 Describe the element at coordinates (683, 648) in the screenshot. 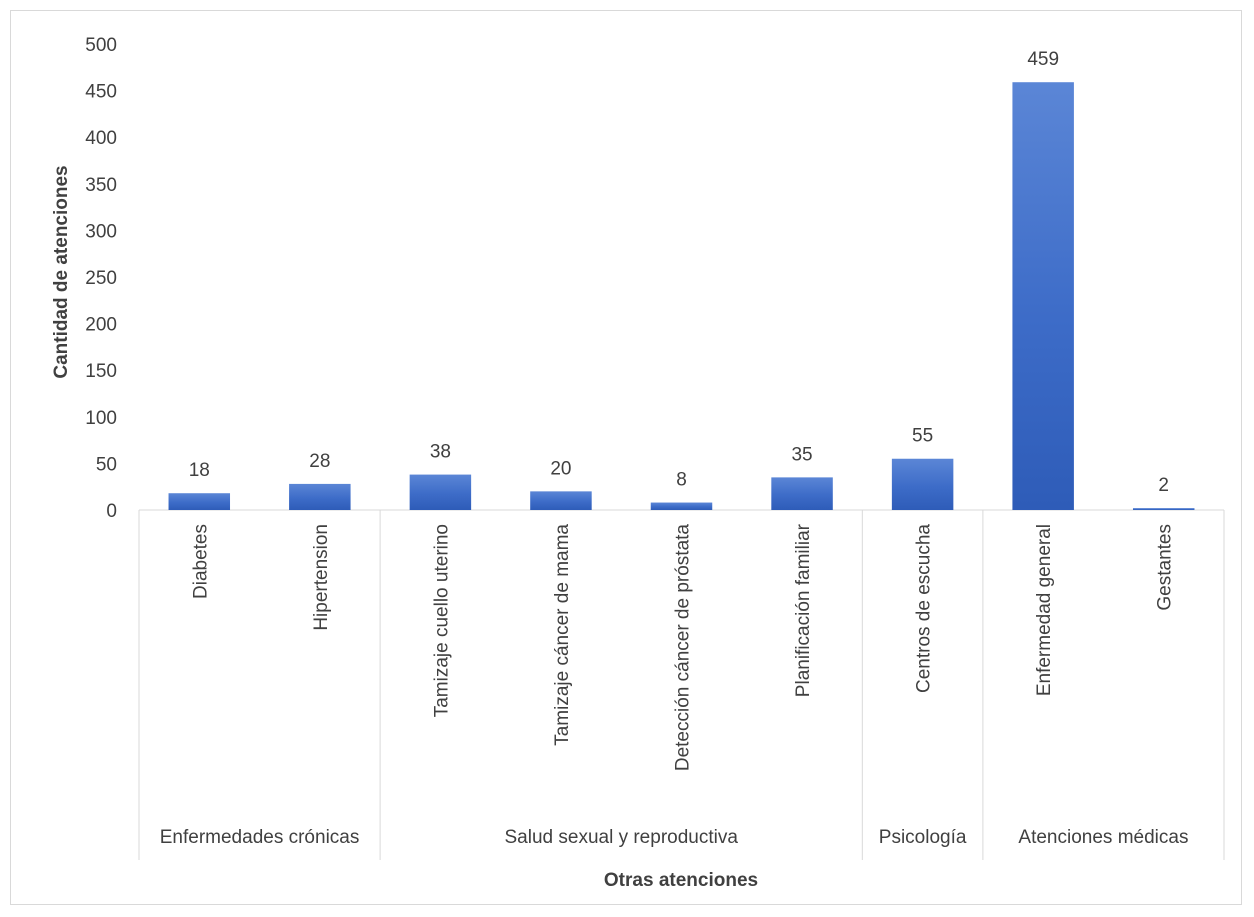

I see `x-category-label: Detección cáncer de próstata` at that location.